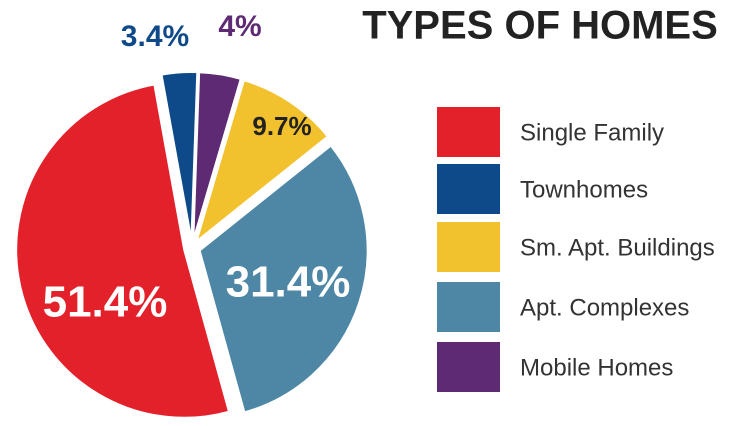  Describe the element at coordinates (617, 247) in the screenshot. I see `legend-text: Sm. Apt. Buildings` at that location.